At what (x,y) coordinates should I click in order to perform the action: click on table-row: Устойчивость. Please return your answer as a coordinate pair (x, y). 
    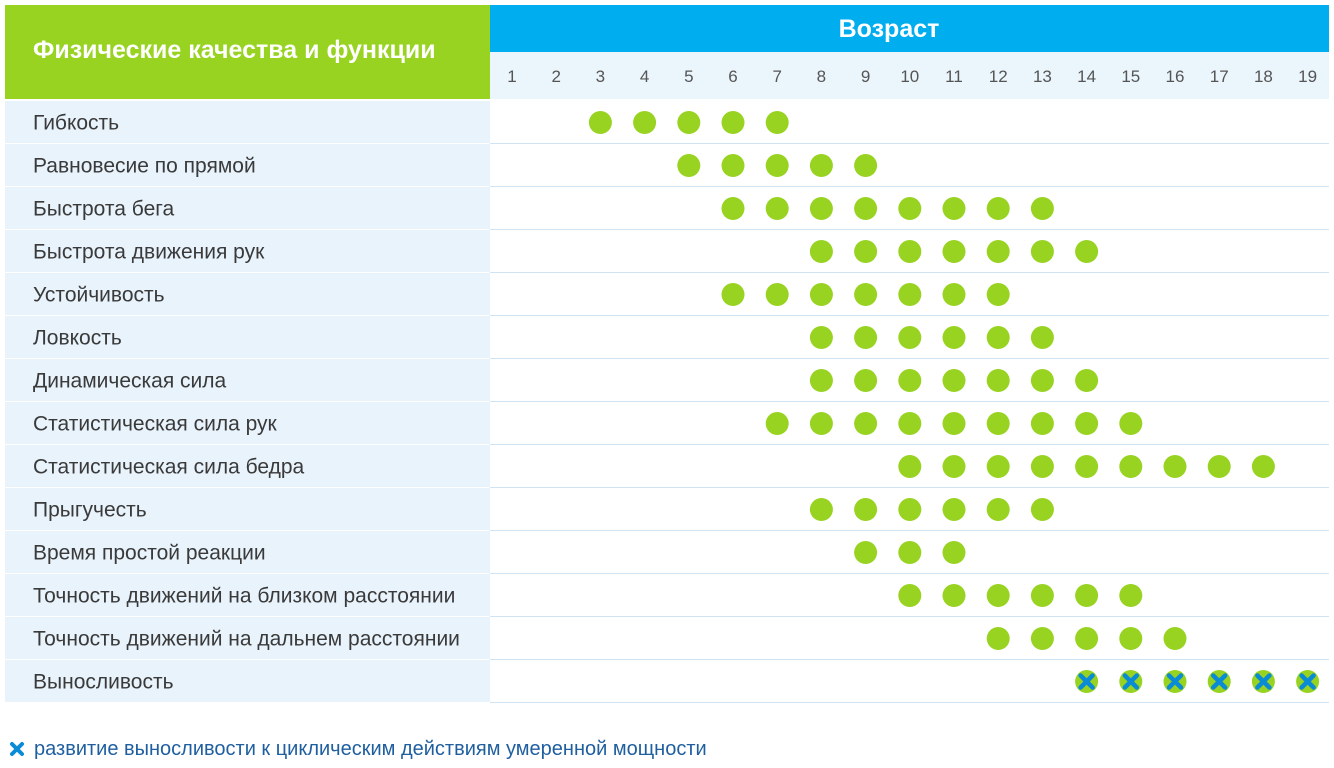
    Looking at the image, I should click on (667, 294).